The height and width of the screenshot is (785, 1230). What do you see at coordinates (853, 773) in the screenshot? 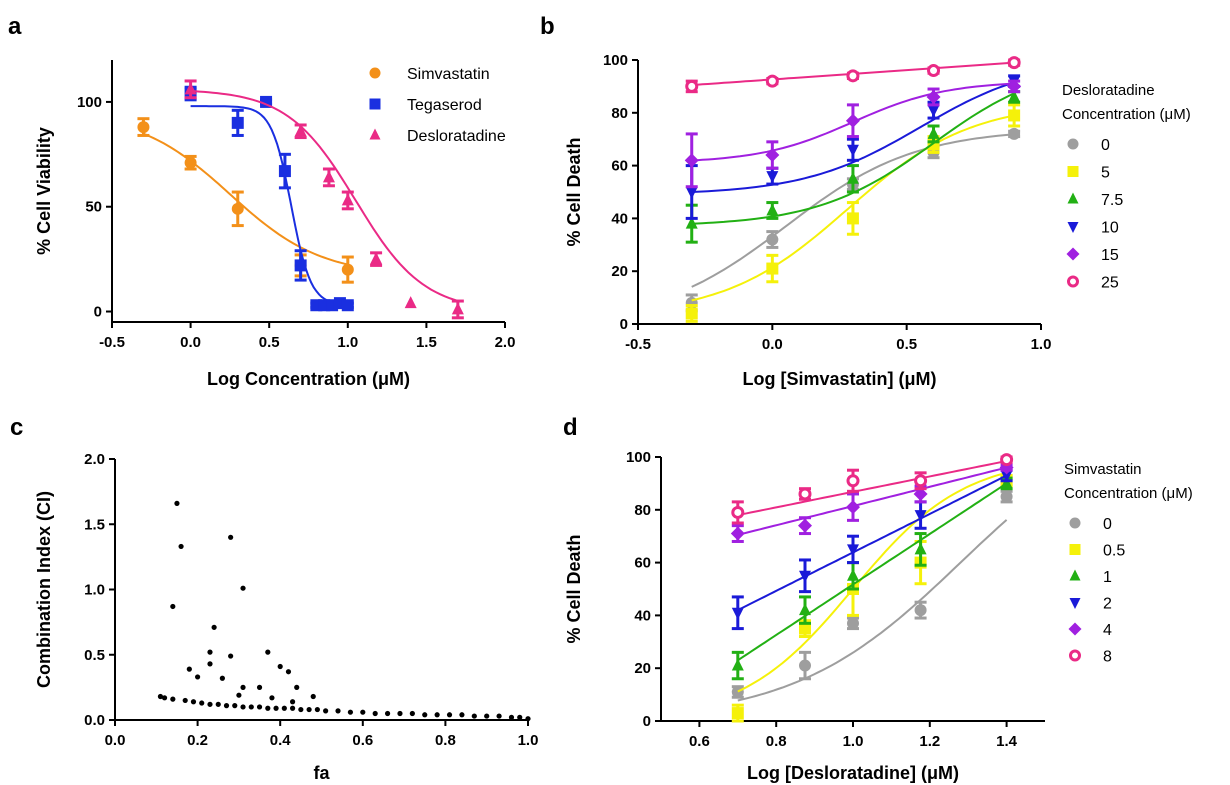
I see `x-axis-title: Log [Desloratadine] (μM)` at bounding box center [853, 773].